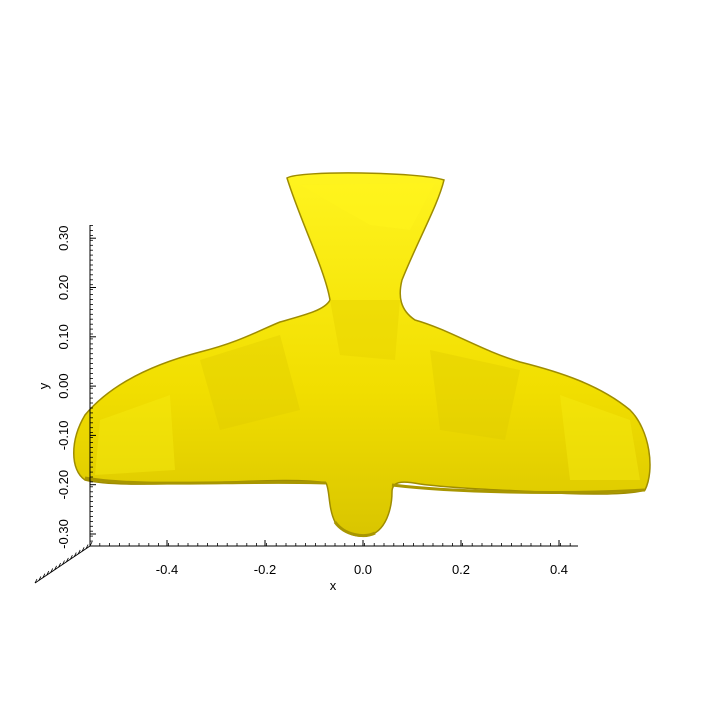  Describe the element at coordinates (333, 585) in the screenshot. I see `x-axis-title: x` at that location.